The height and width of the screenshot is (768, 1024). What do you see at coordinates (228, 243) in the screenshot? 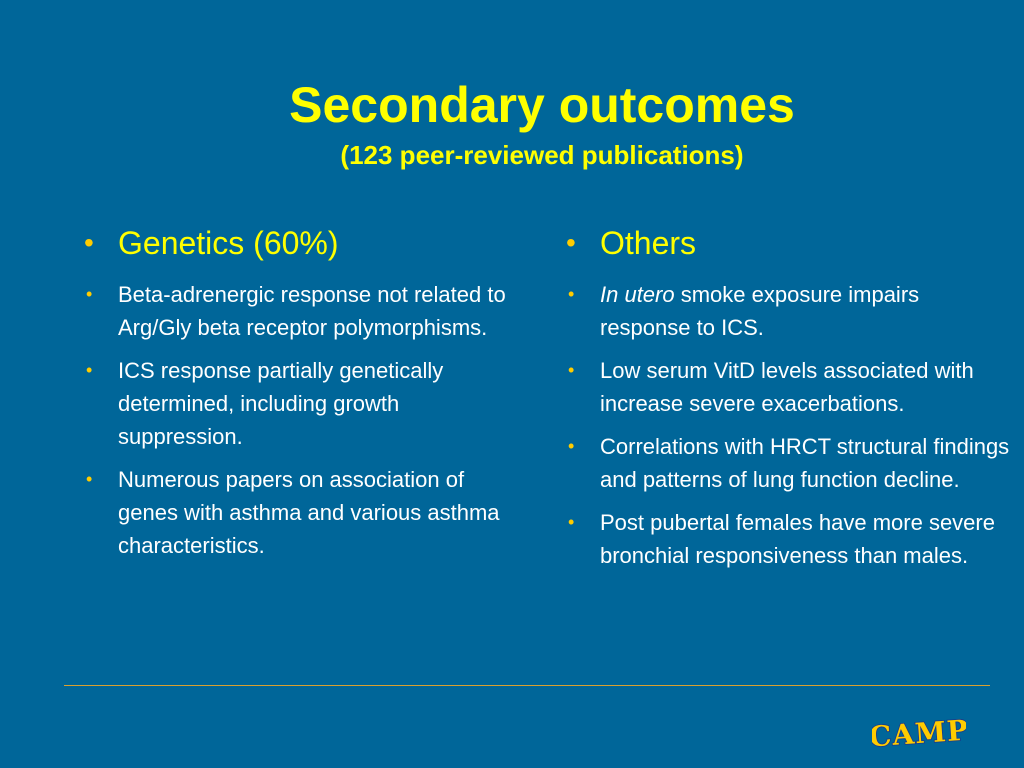
I see `genetics-heading-text: Genetics (60%)` at bounding box center [228, 243].